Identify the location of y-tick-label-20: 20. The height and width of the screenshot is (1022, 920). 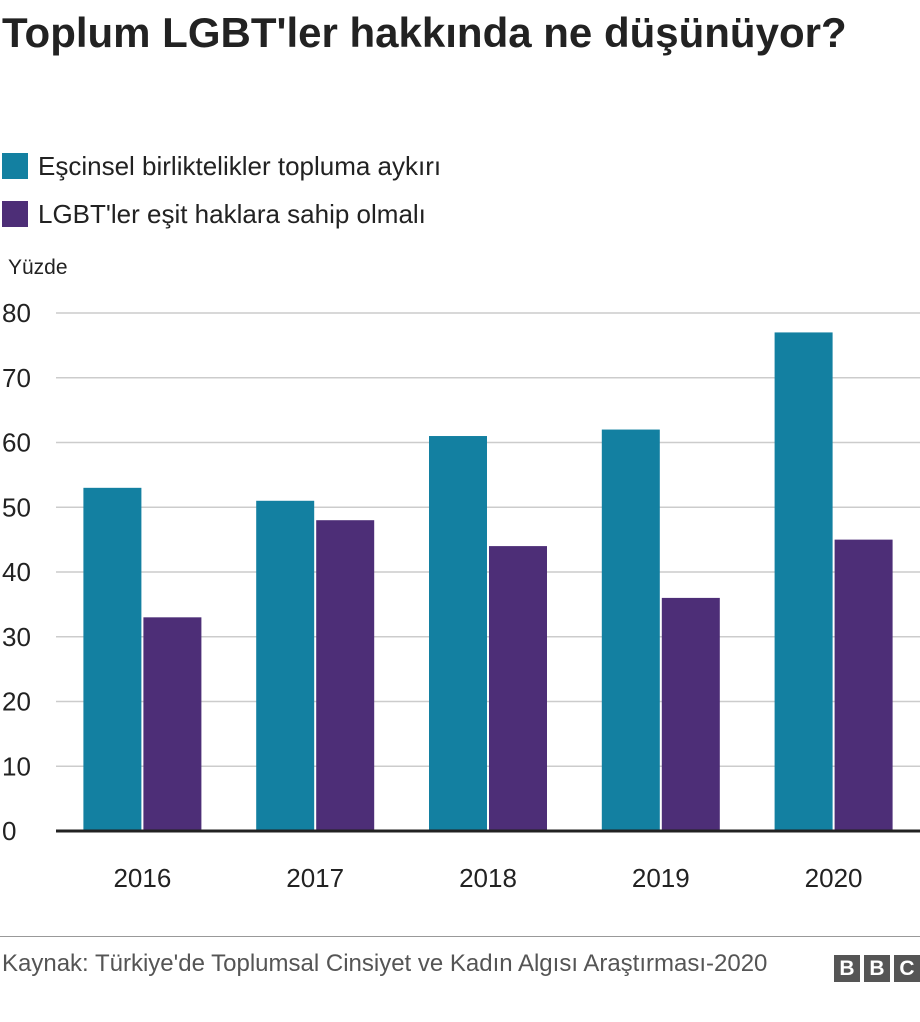
(16, 702).